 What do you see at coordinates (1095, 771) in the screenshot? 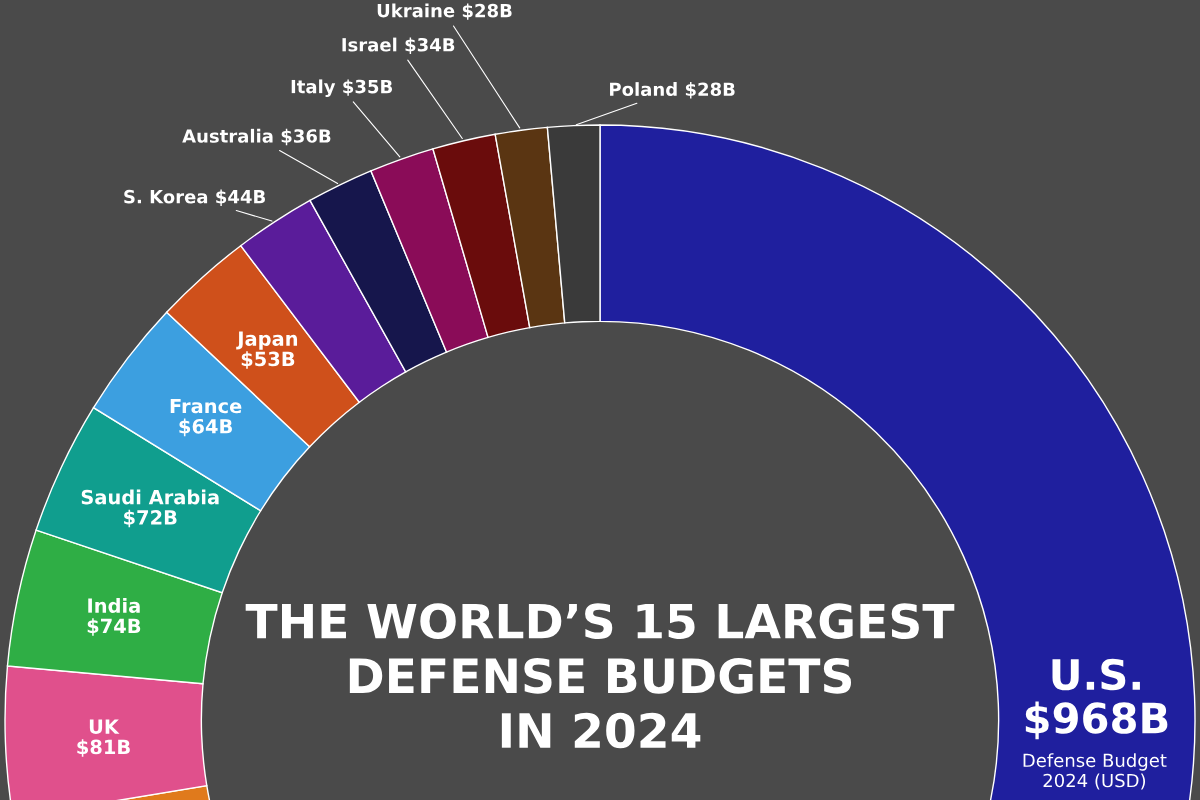
I see `text: Defense Budget 2024 (USD)` at bounding box center [1095, 771].